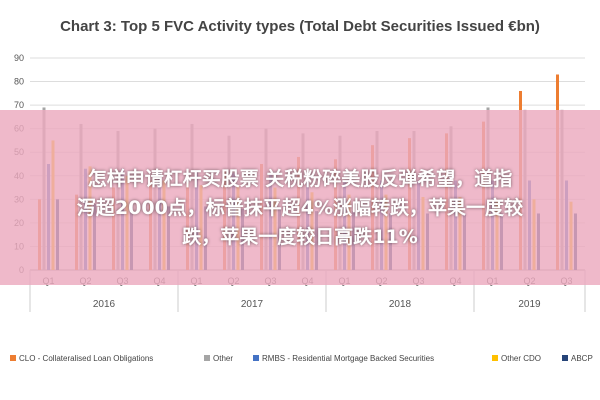  I want to click on y-tick-label: 90, so click(19, 58).